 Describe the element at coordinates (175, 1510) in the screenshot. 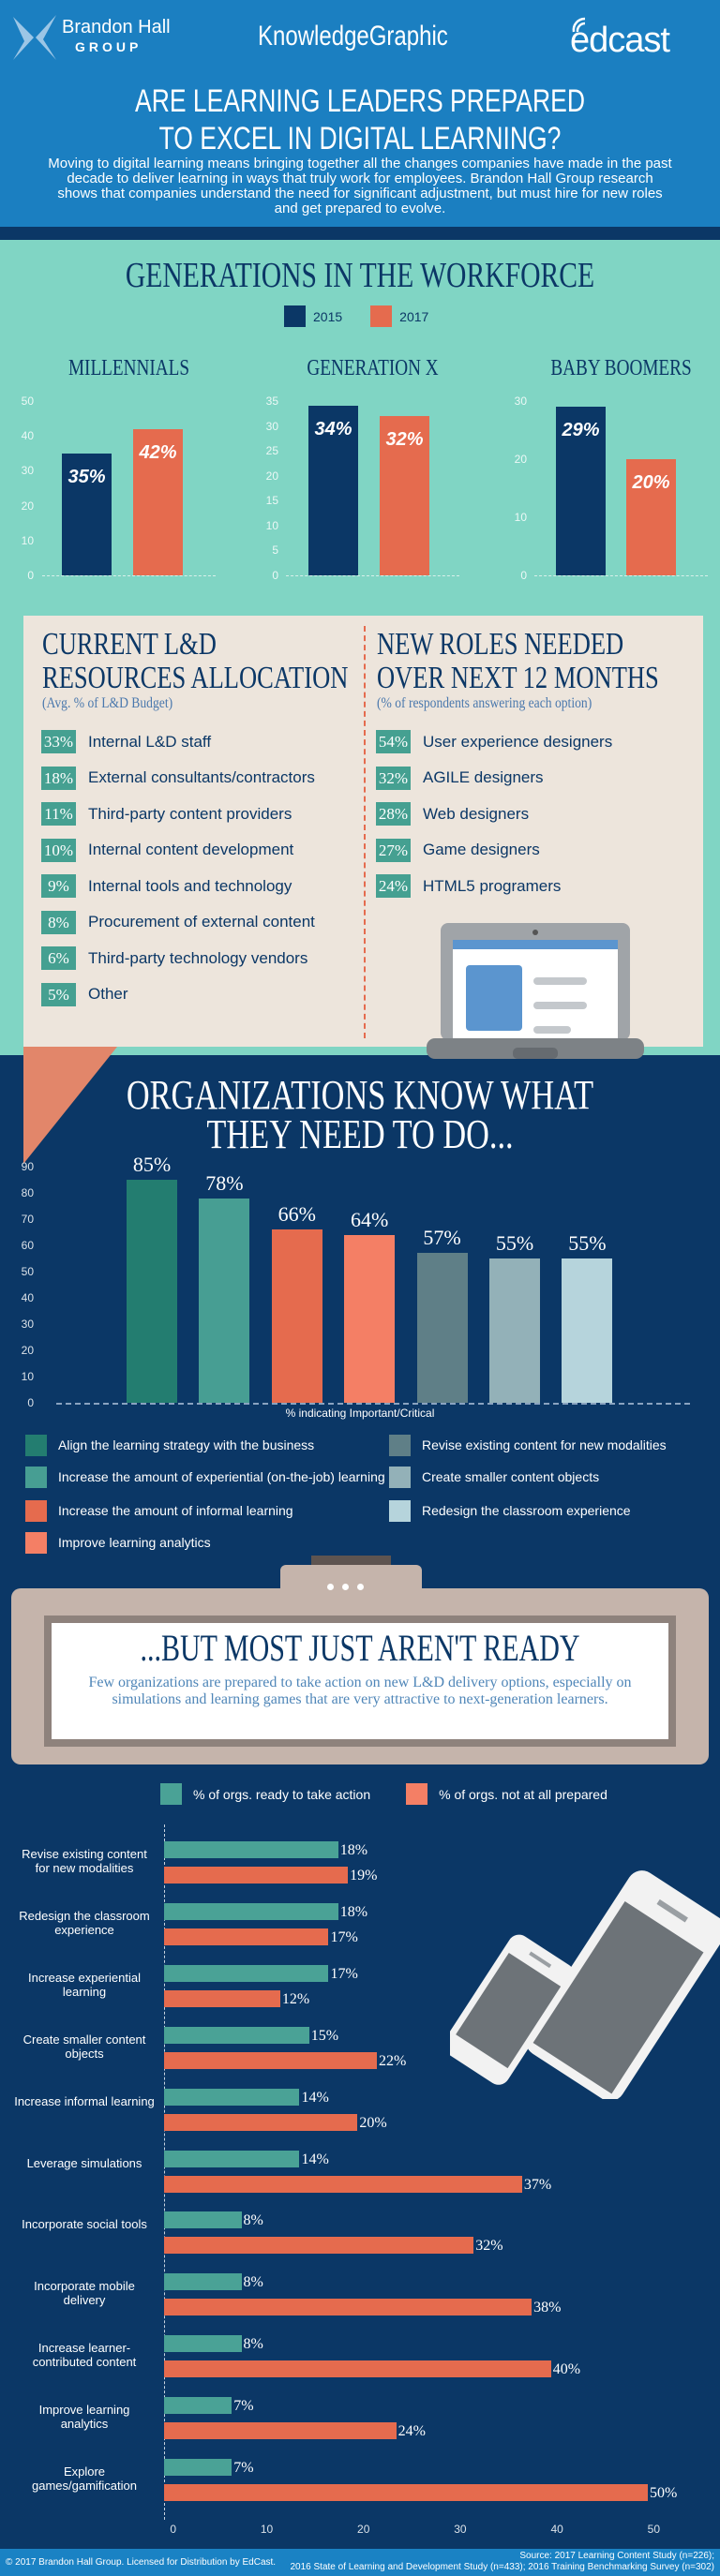

I see `legend-label: Increase the amount of informal learning` at that location.